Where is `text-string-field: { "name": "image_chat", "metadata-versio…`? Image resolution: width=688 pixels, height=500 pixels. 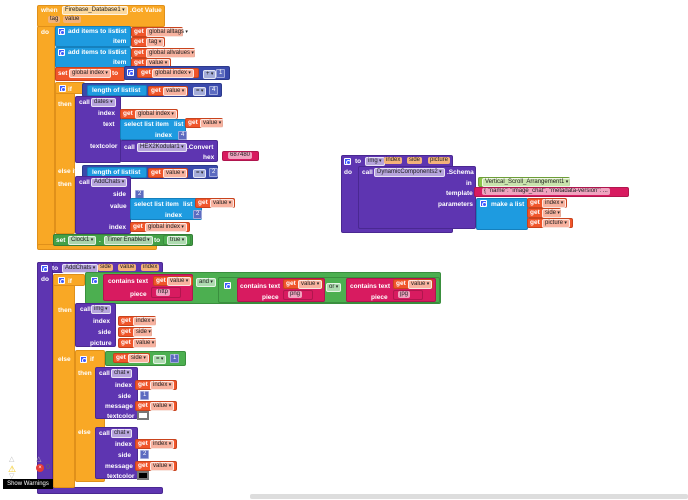 text-string-field: { "name": "image_chat", "metadata-versio… is located at coordinates (546, 191).